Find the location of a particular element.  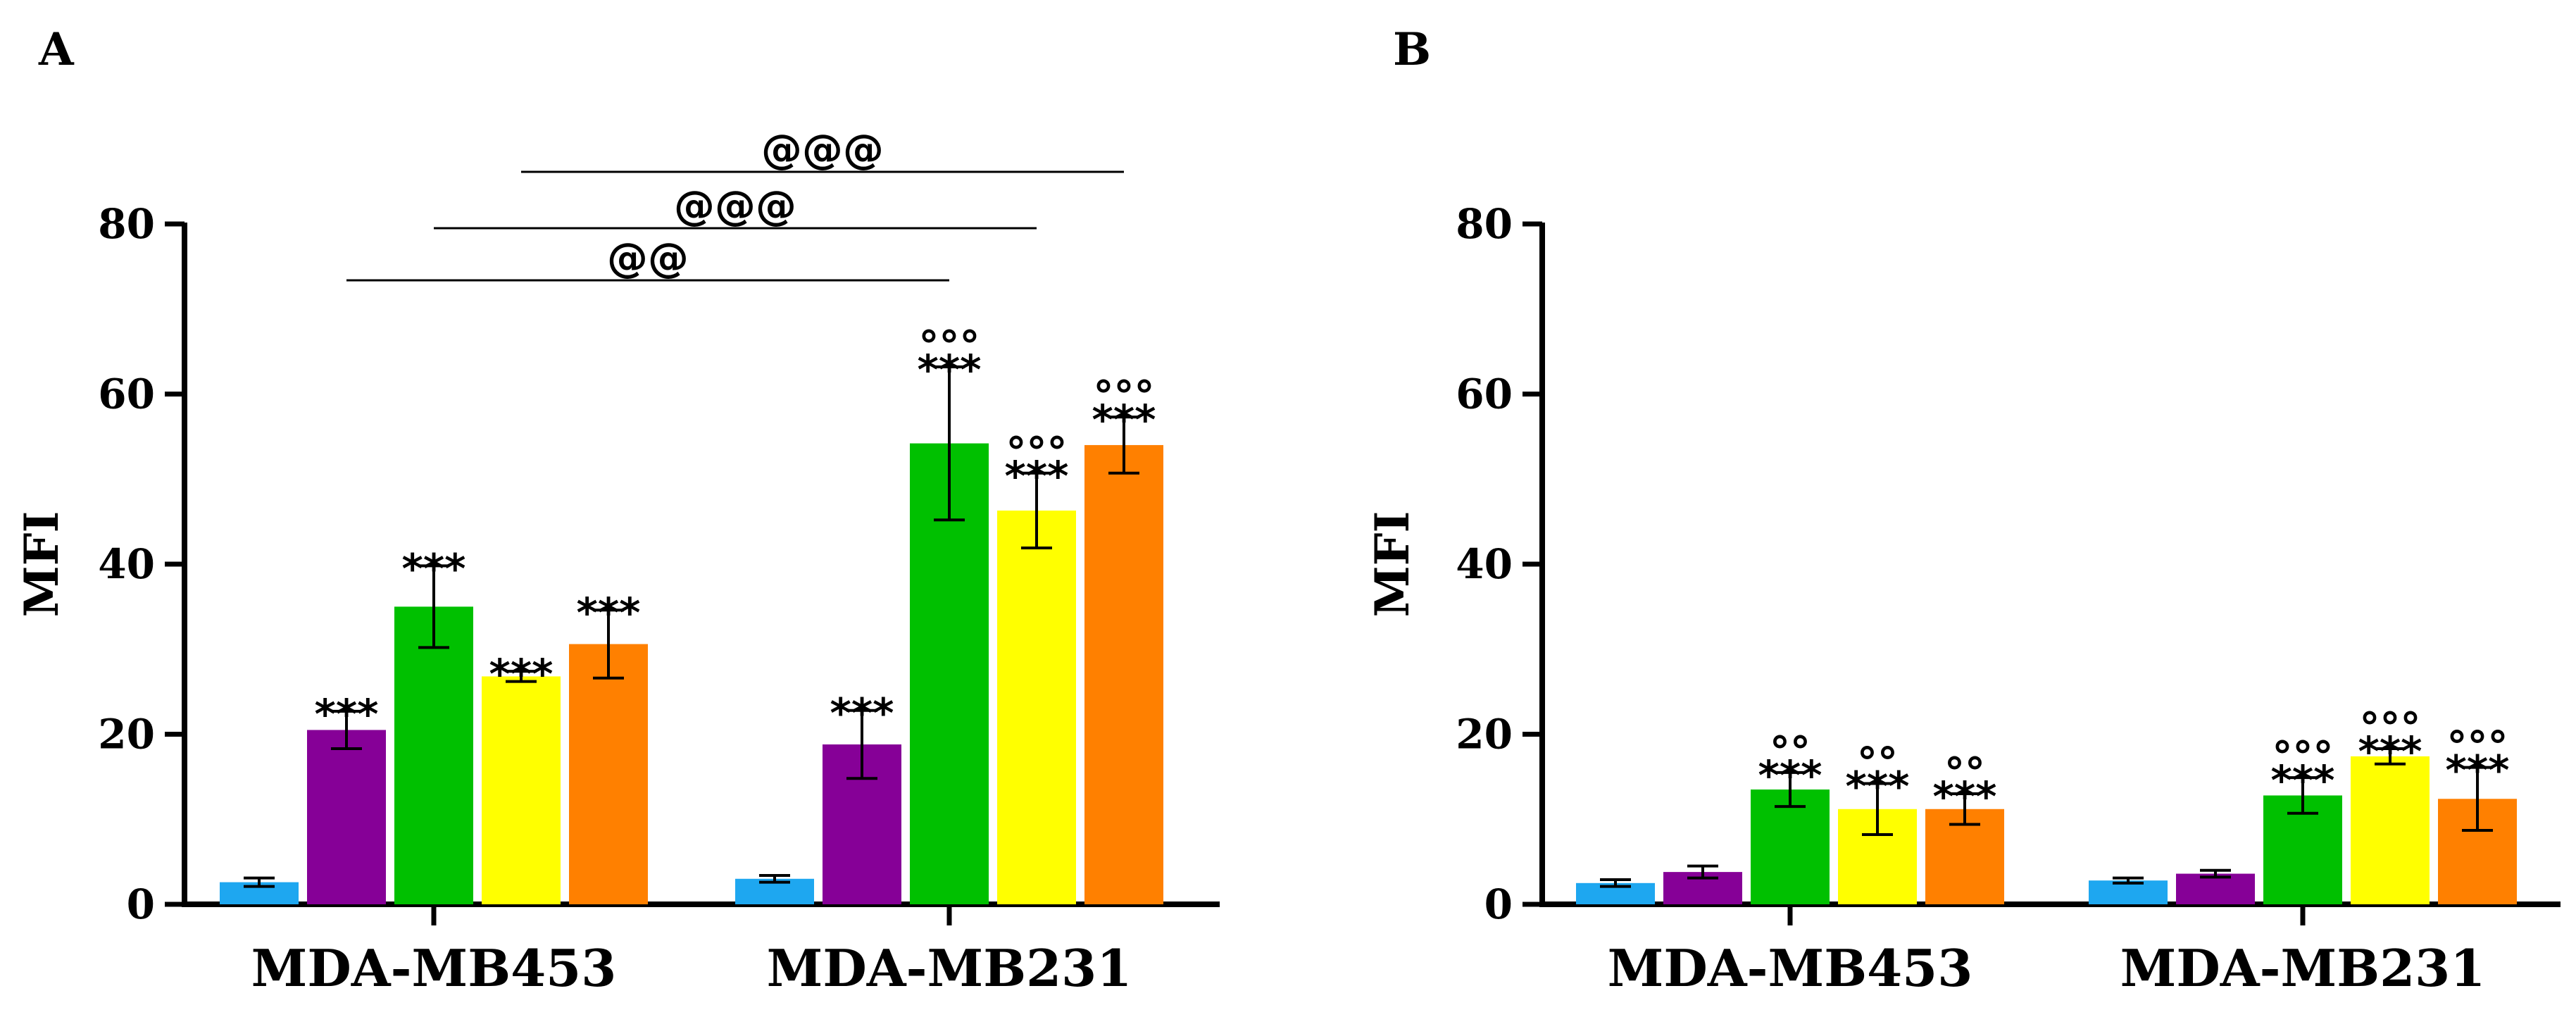

comparison-label: @@ is located at coordinates (648, 258).